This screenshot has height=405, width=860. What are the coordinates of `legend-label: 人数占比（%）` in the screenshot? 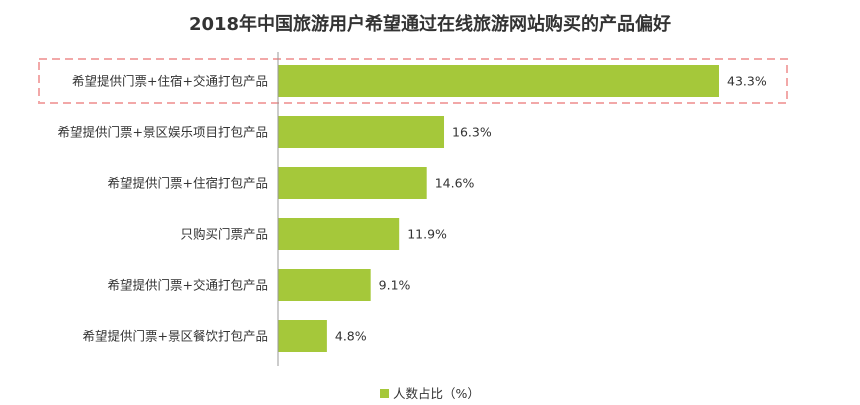 It's located at (436, 393).